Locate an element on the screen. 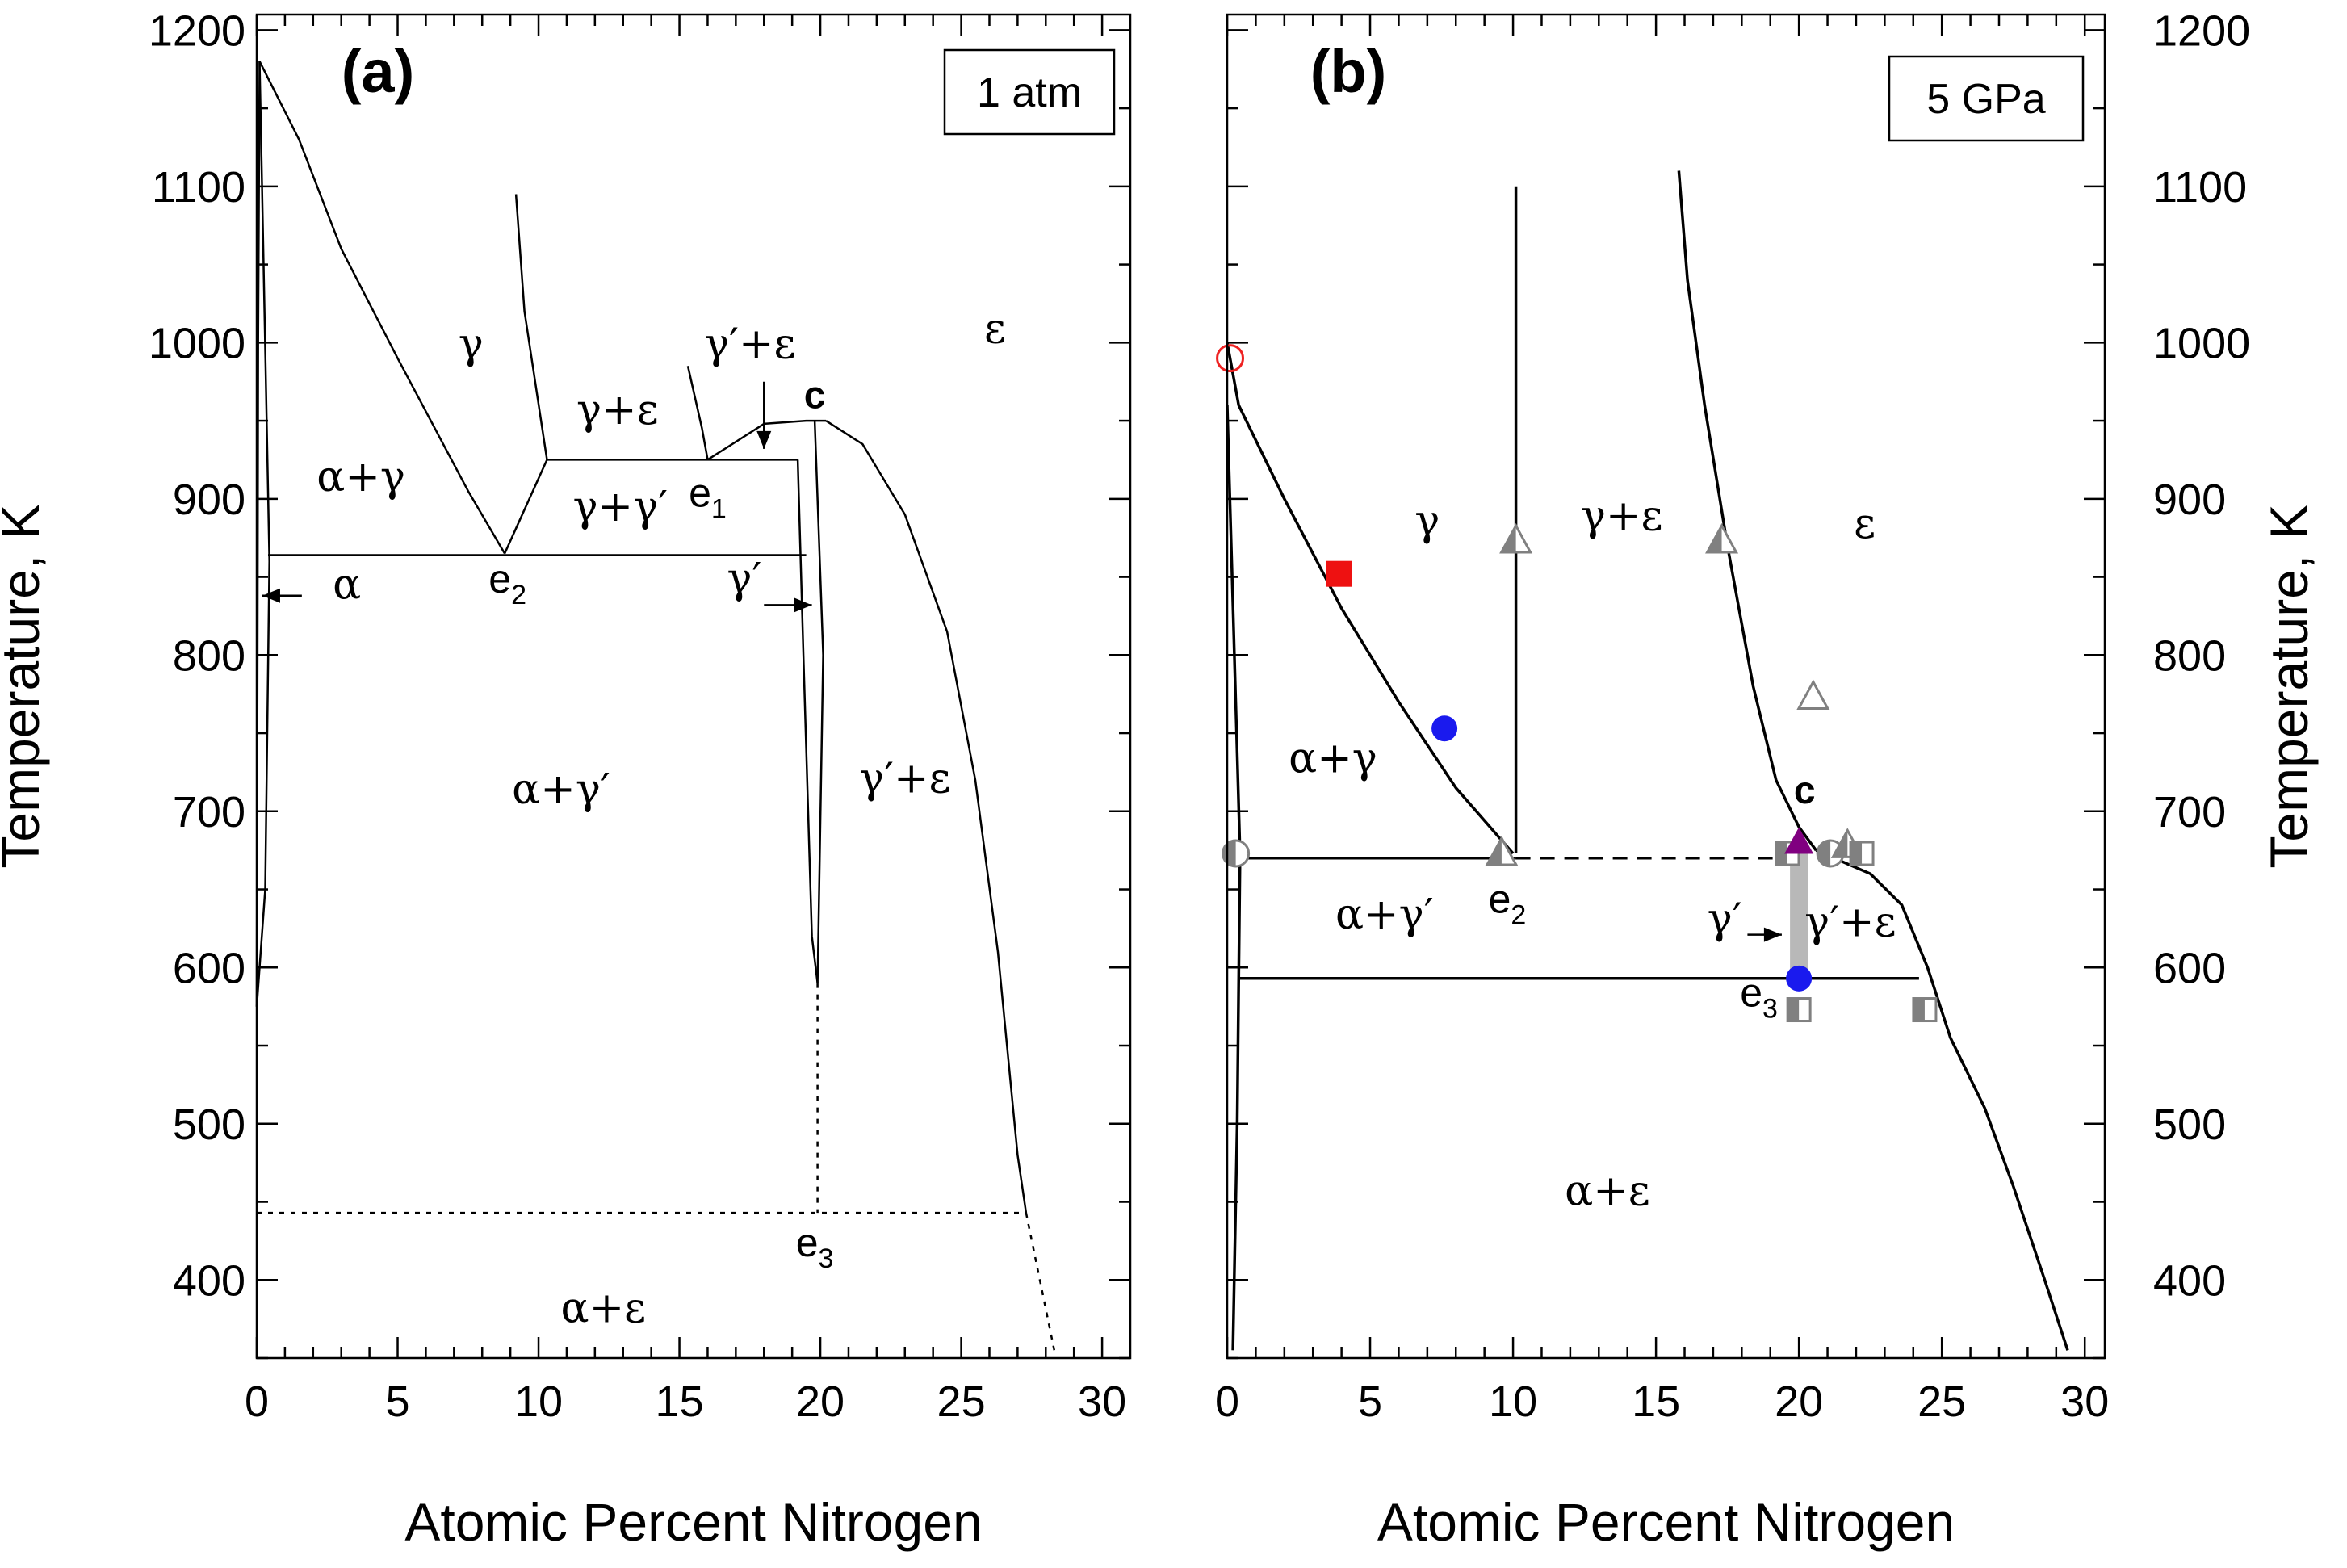 This screenshot has height=1568, width=2347. y-tick-label: 400 is located at coordinates (2189, 1280).